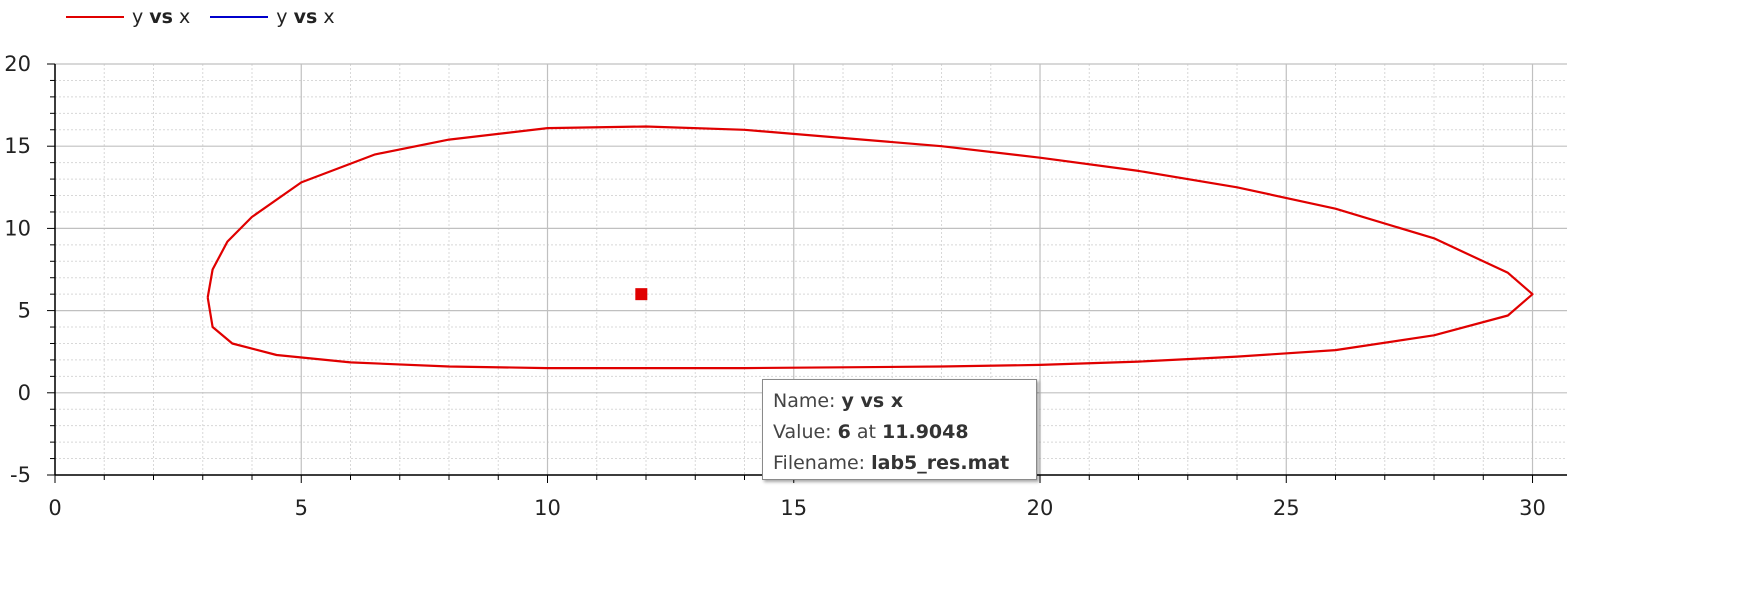 The image size is (1762, 596). Describe the element at coordinates (793, 508) in the screenshot. I see `x-tick-label: 15` at that location.